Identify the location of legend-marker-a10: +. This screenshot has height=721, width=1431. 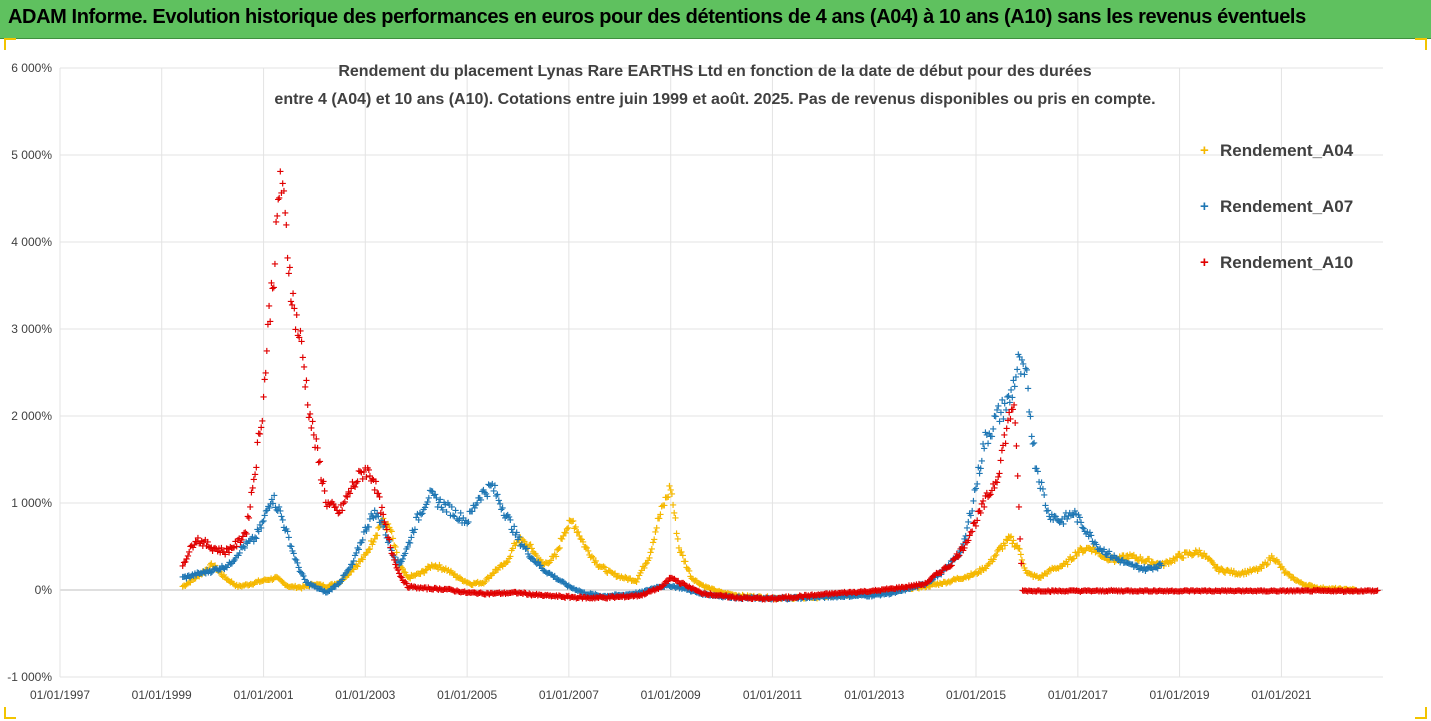
(1204, 262).